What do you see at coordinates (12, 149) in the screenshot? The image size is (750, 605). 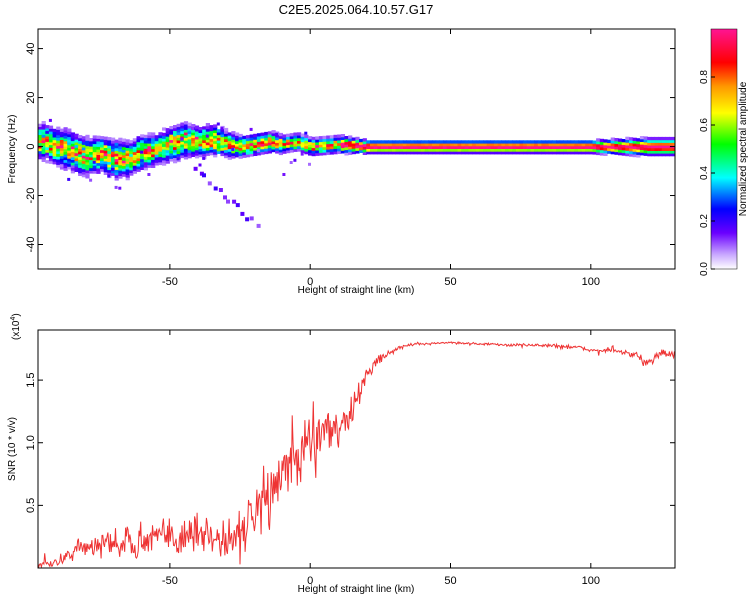 I see `spectrogram-y-label: Frequency (Hz)` at bounding box center [12, 149].